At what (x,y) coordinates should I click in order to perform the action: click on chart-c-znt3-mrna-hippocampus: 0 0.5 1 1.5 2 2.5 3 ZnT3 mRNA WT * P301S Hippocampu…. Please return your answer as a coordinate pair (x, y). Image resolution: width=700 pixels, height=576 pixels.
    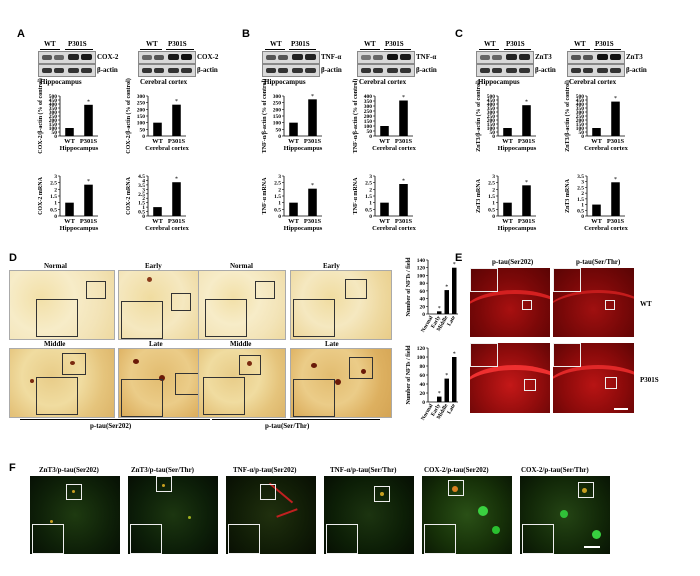
    Looking at the image, I should click on (508, 211).